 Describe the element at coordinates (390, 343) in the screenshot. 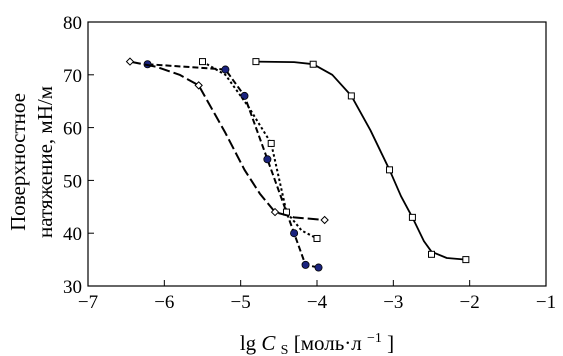

I see `x-axis-title-close: ]` at that location.